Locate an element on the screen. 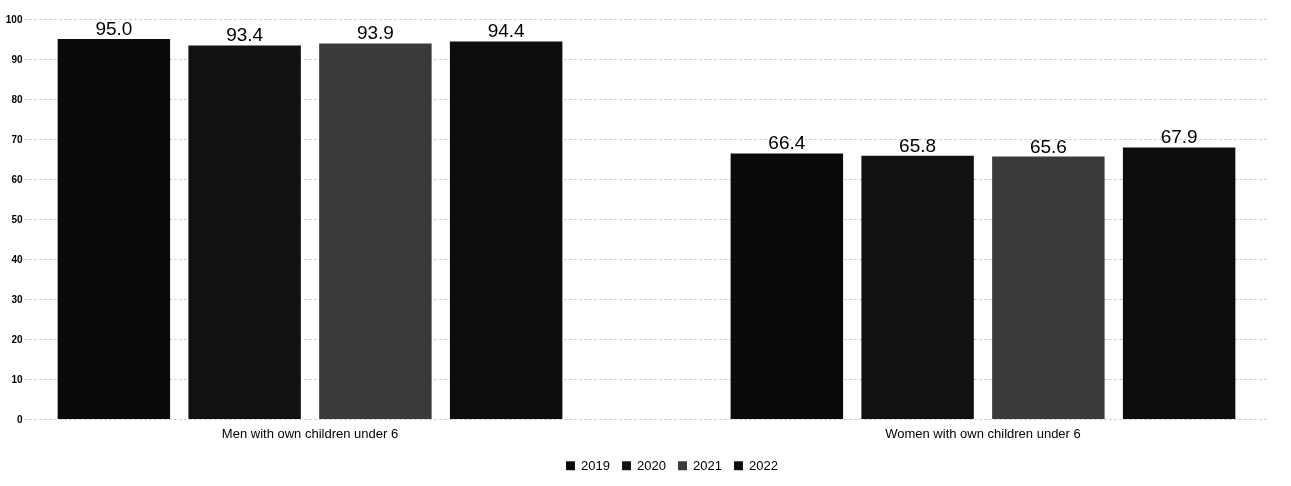 This screenshot has width=1291, height=486. data-label: 95.0 is located at coordinates (114, 28).